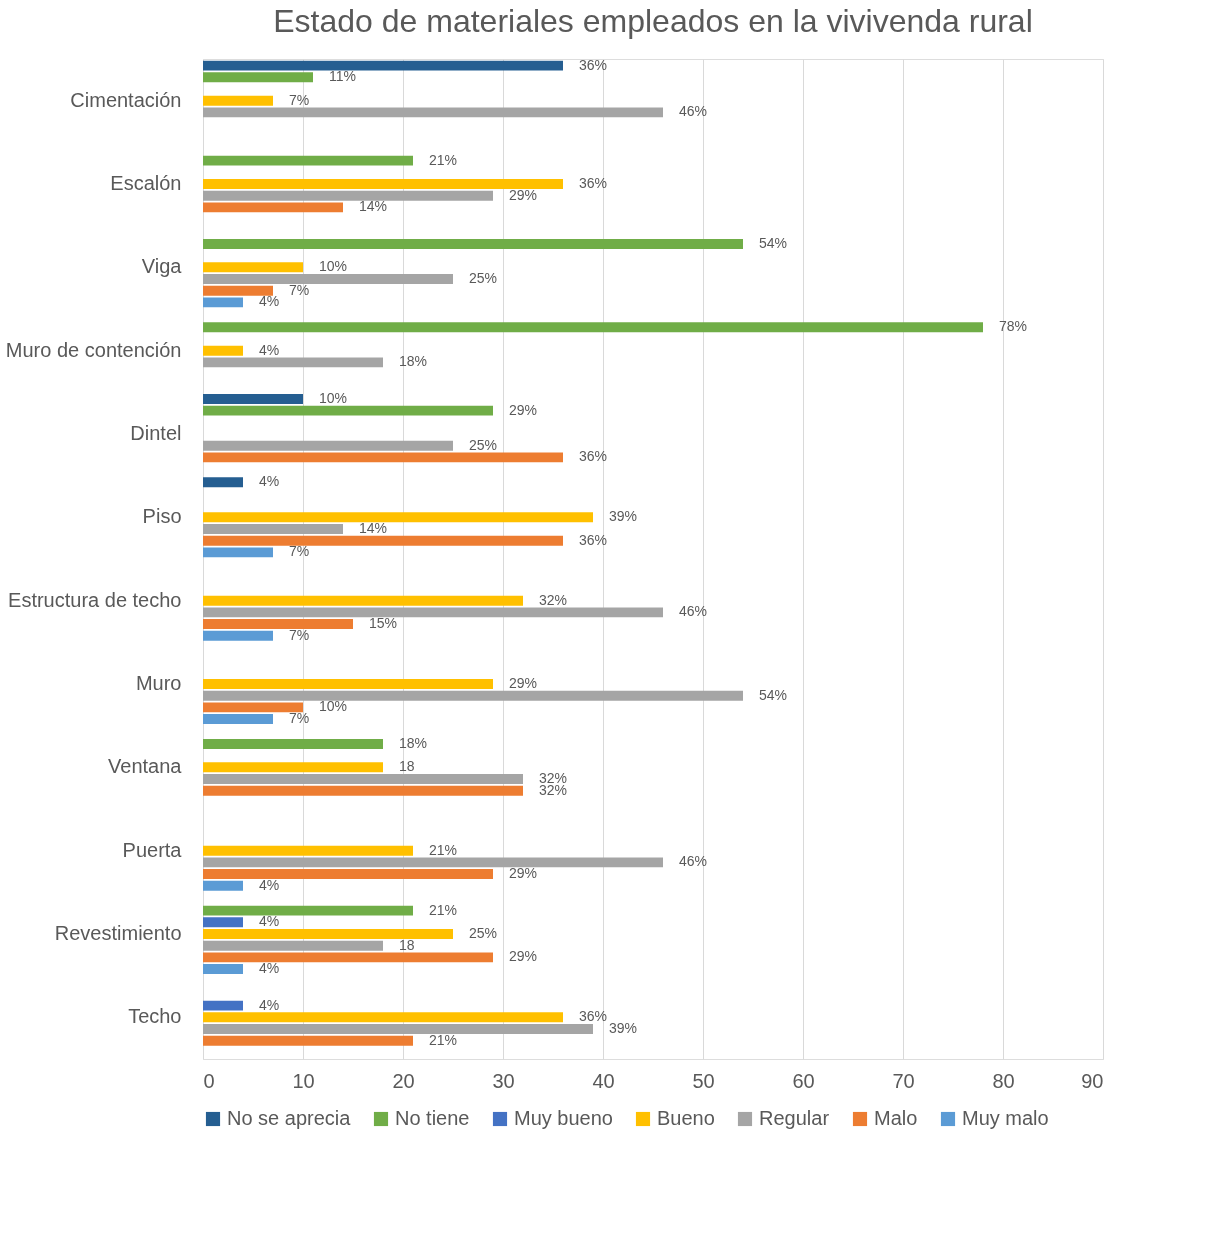  I want to click on data-label: 11%, so click(342, 76).